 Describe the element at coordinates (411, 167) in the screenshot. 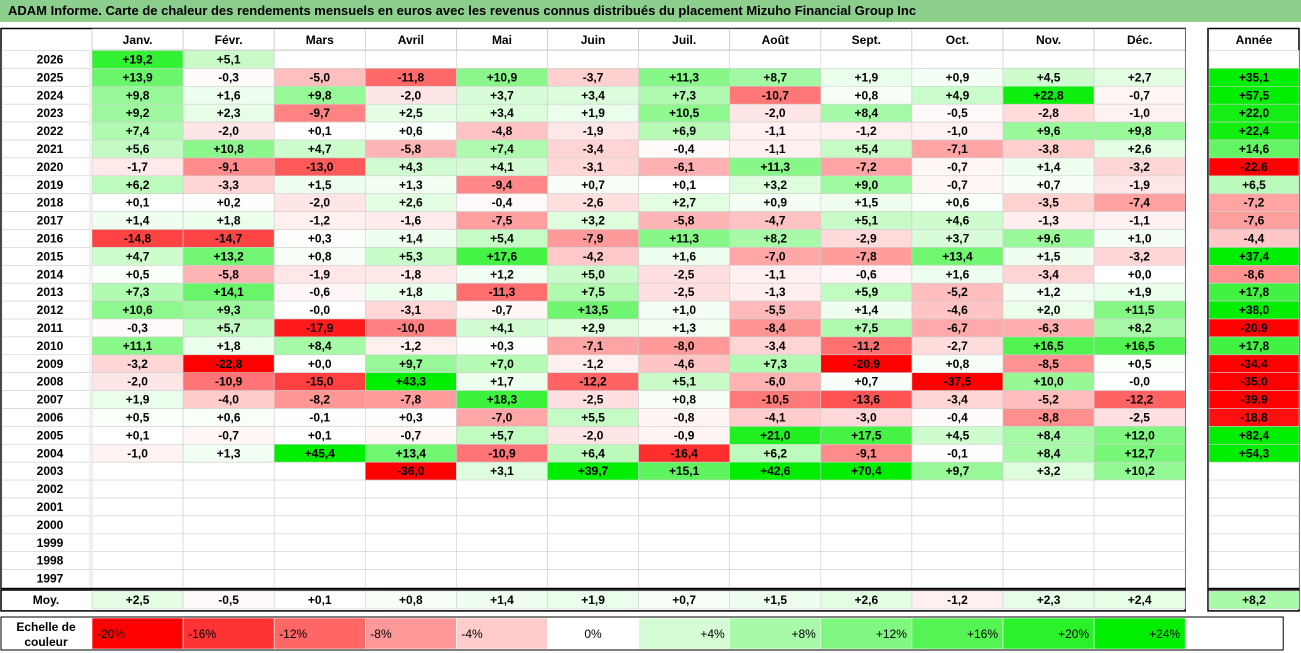

I see `heatmap-value: +4,3` at that location.